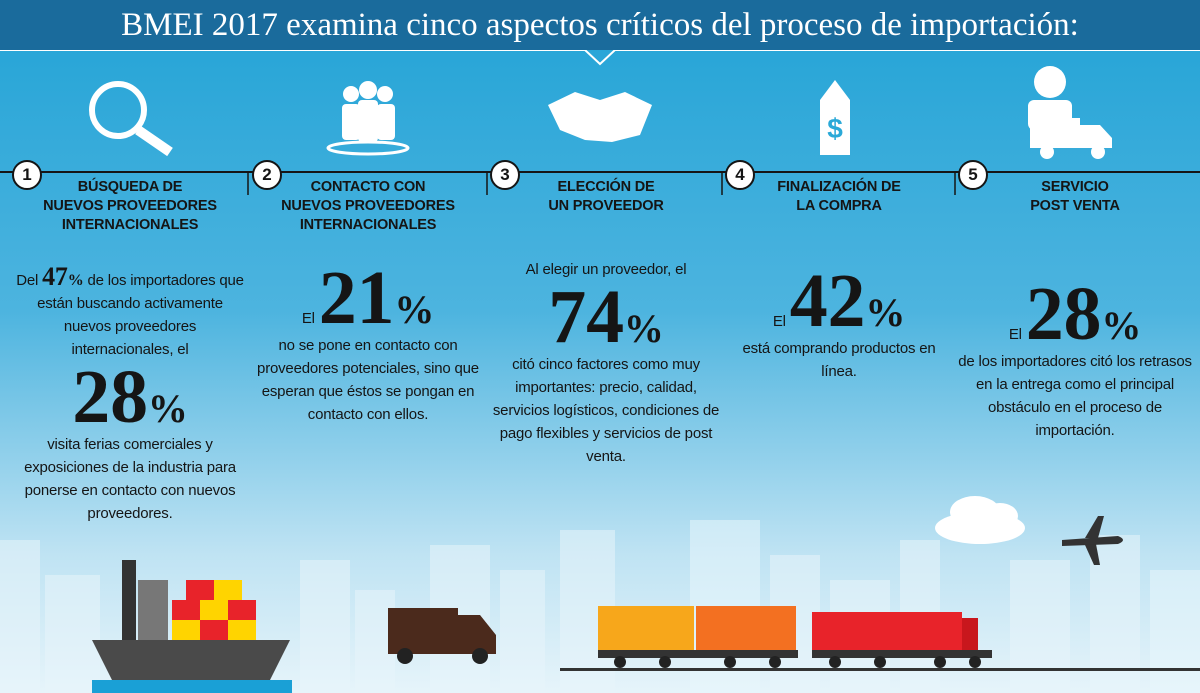  What do you see at coordinates (740, 175) in the screenshot?
I see `step-number: 4` at bounding box center [740, 175].